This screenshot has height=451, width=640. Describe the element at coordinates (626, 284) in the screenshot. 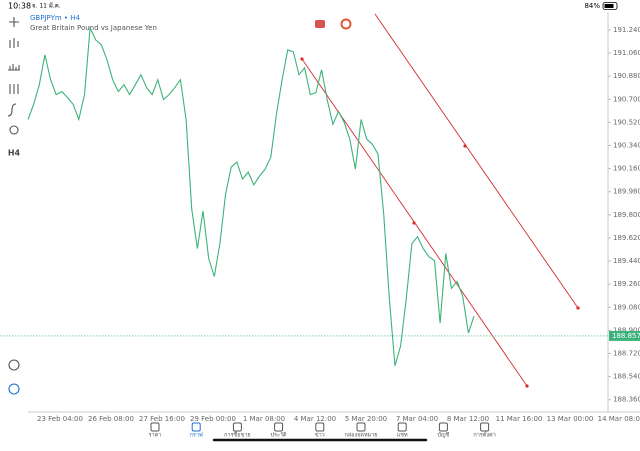

I see `y-tick-label: 189.260` at that location.